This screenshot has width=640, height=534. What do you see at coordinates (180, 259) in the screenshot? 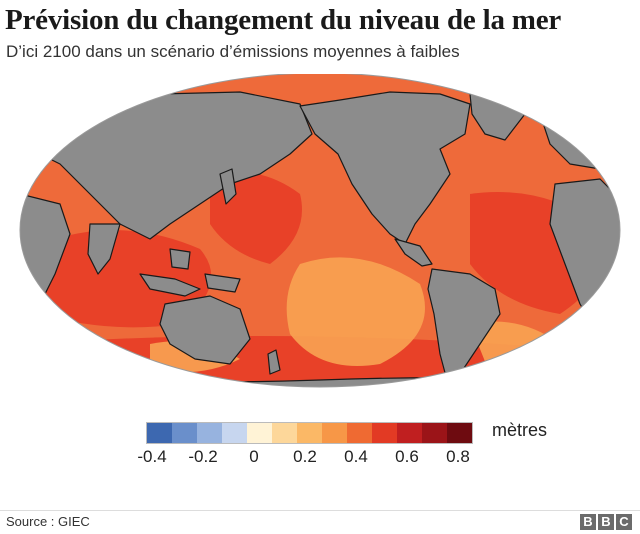
I see `land-borneo` at bounding box center [180, 259].